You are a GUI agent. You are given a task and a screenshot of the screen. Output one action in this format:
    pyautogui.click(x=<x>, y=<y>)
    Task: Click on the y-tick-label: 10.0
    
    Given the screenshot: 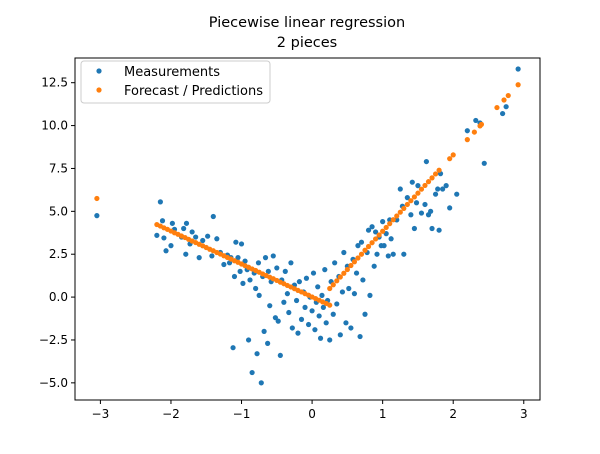 What is the action you would take?
    pyautogui.click(x=54, y=126)
    